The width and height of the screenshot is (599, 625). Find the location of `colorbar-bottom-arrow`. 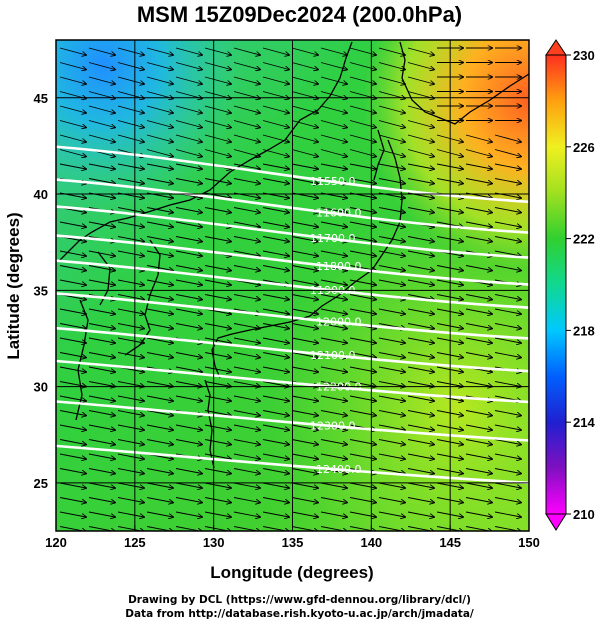

colorbar-bottom-arrow is located at coordinates (556, 522).